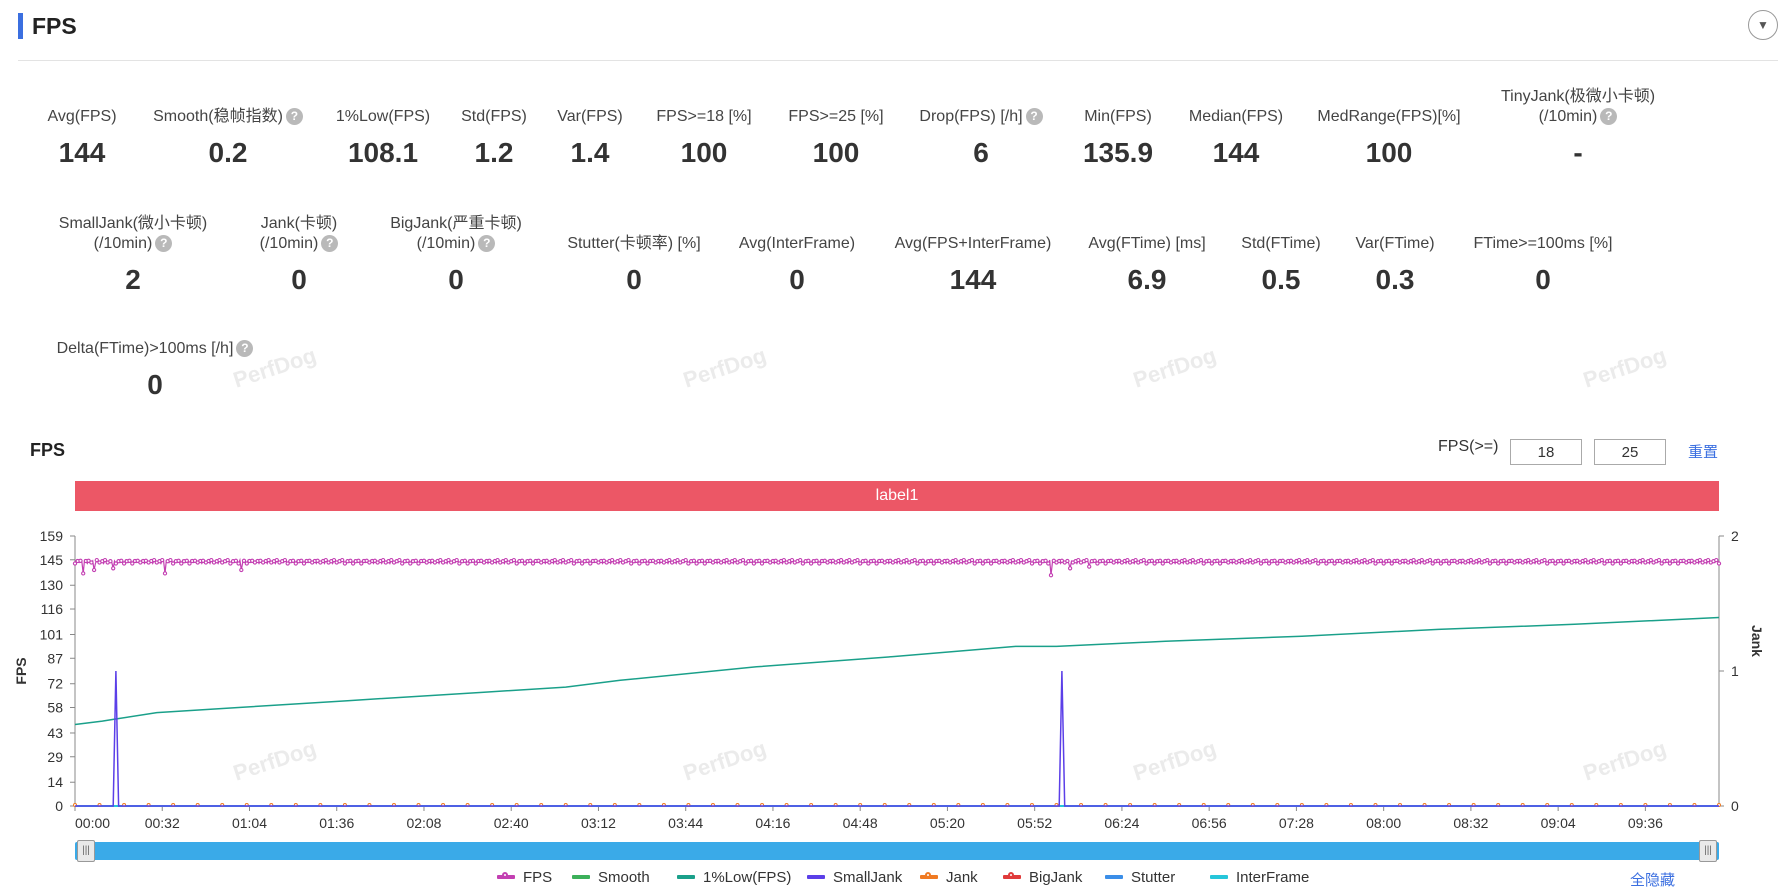  I want to click on hide-all-link: 全隐藏, so click(1653, 880).